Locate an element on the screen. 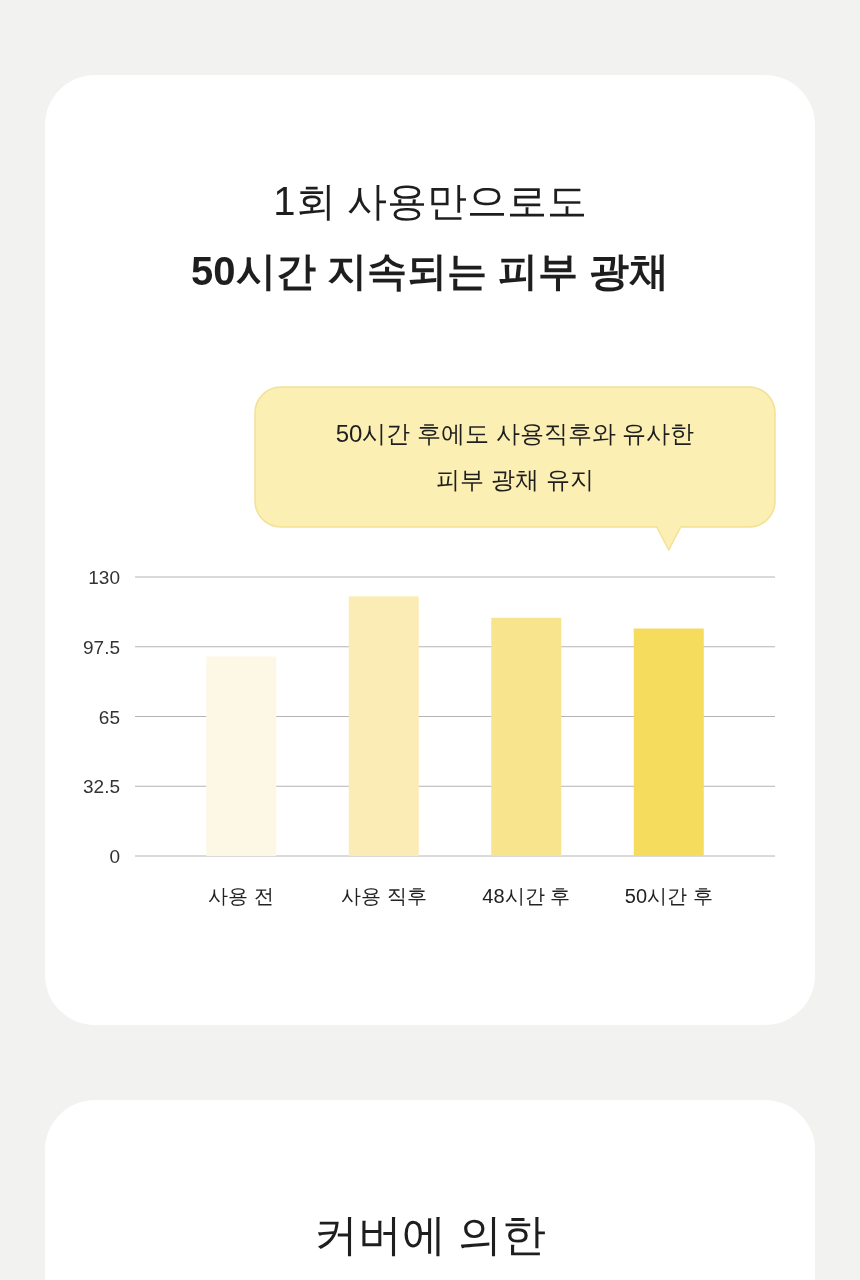 The height and width of the screenshot is (1280, 860). chart-subtitle: 50시간 지속되는 피부 광채 is located at coordinates (430, 271).